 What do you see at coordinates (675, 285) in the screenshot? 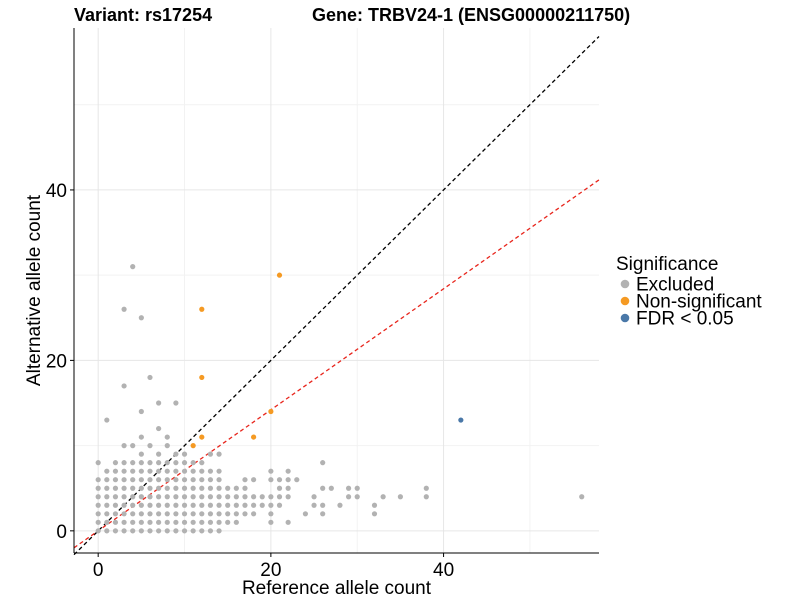
I see `legend-label-1: Excluded` at bounding box center [675, 285].